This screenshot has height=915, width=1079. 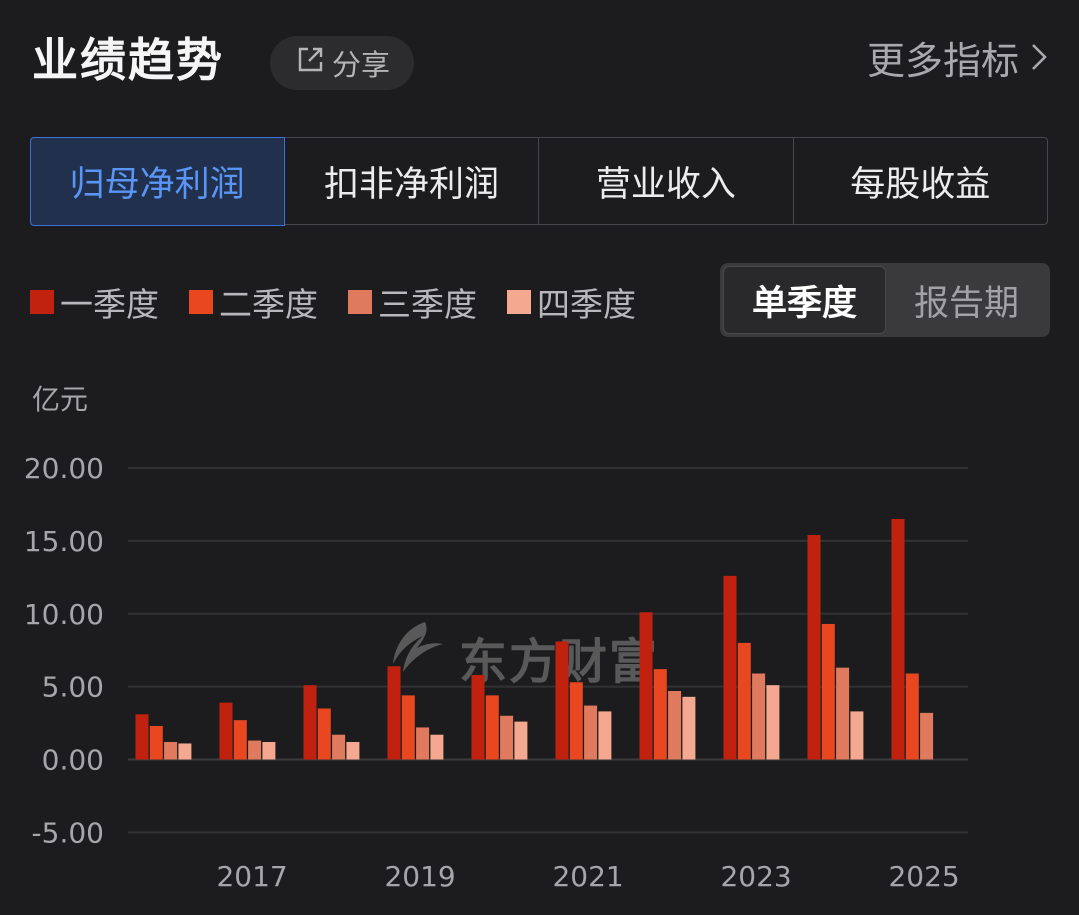 What do you see at coordinates (157, 181) in the screenshot?
I see `tab-net-profit-parent: 归母净利润` at bounding box center [157, 181].